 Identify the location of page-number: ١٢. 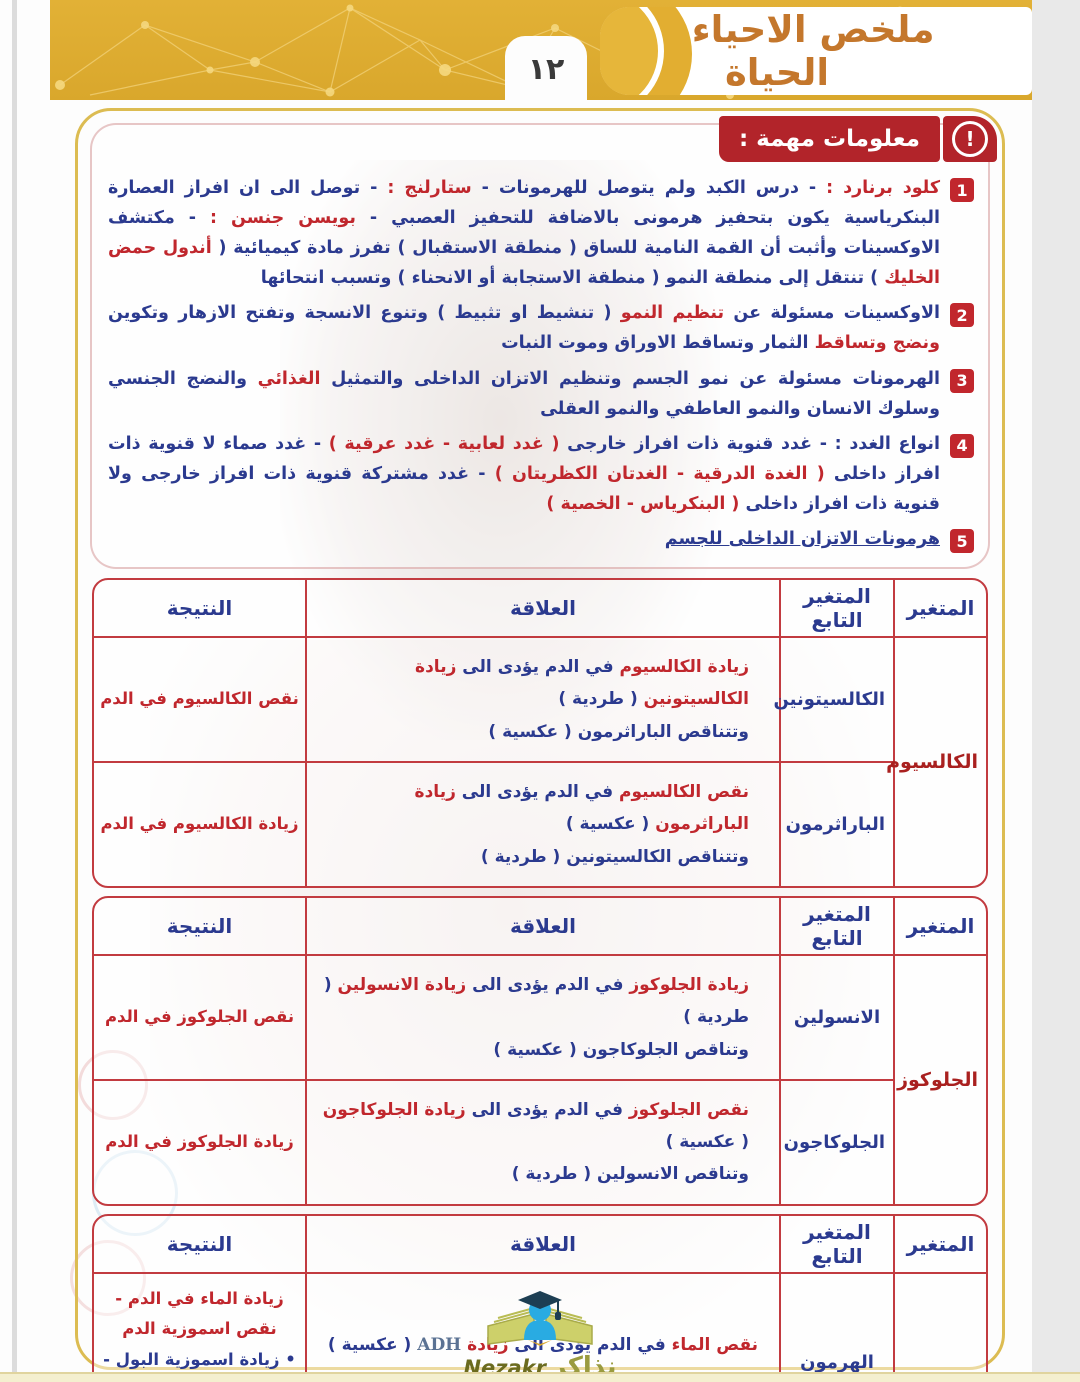
(546, 69).